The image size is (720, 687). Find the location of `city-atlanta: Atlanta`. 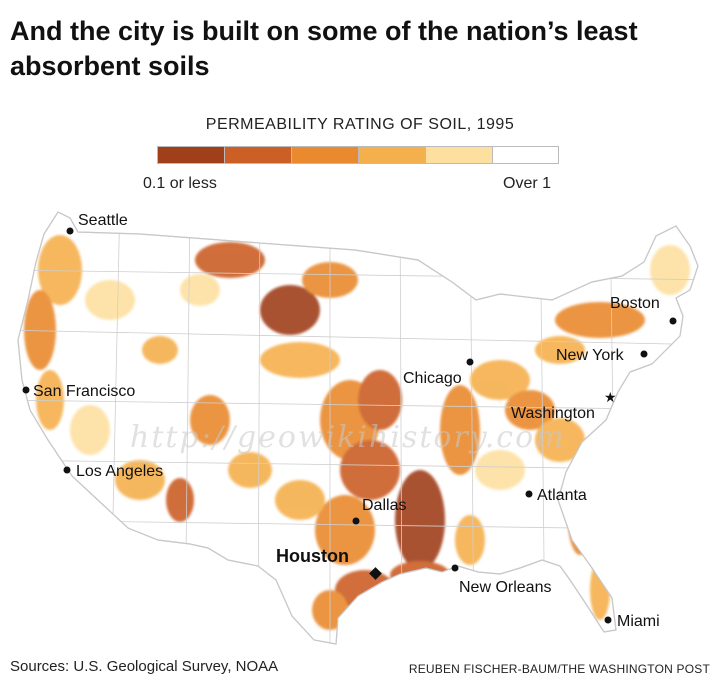

city-atlanta: Atlanta is located at coordinates (556, 495).